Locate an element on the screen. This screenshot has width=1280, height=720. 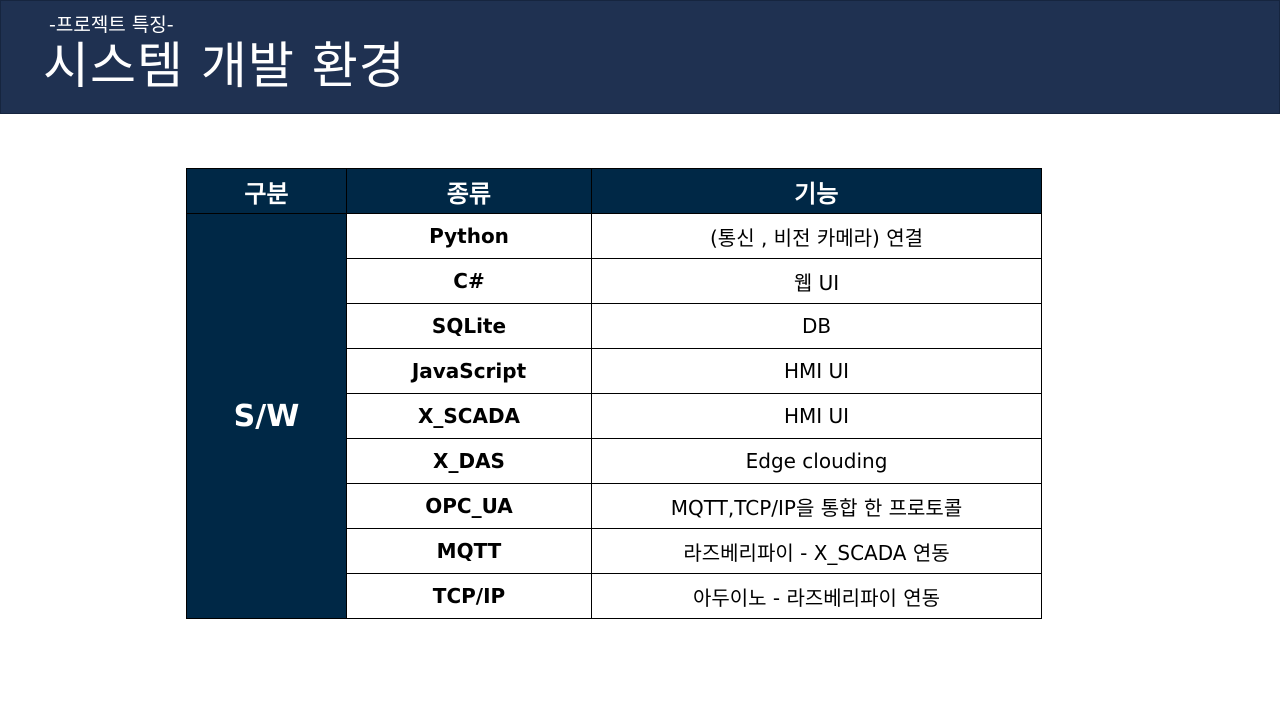
type-cell: JavaScript is located at coordinates (469, 371).